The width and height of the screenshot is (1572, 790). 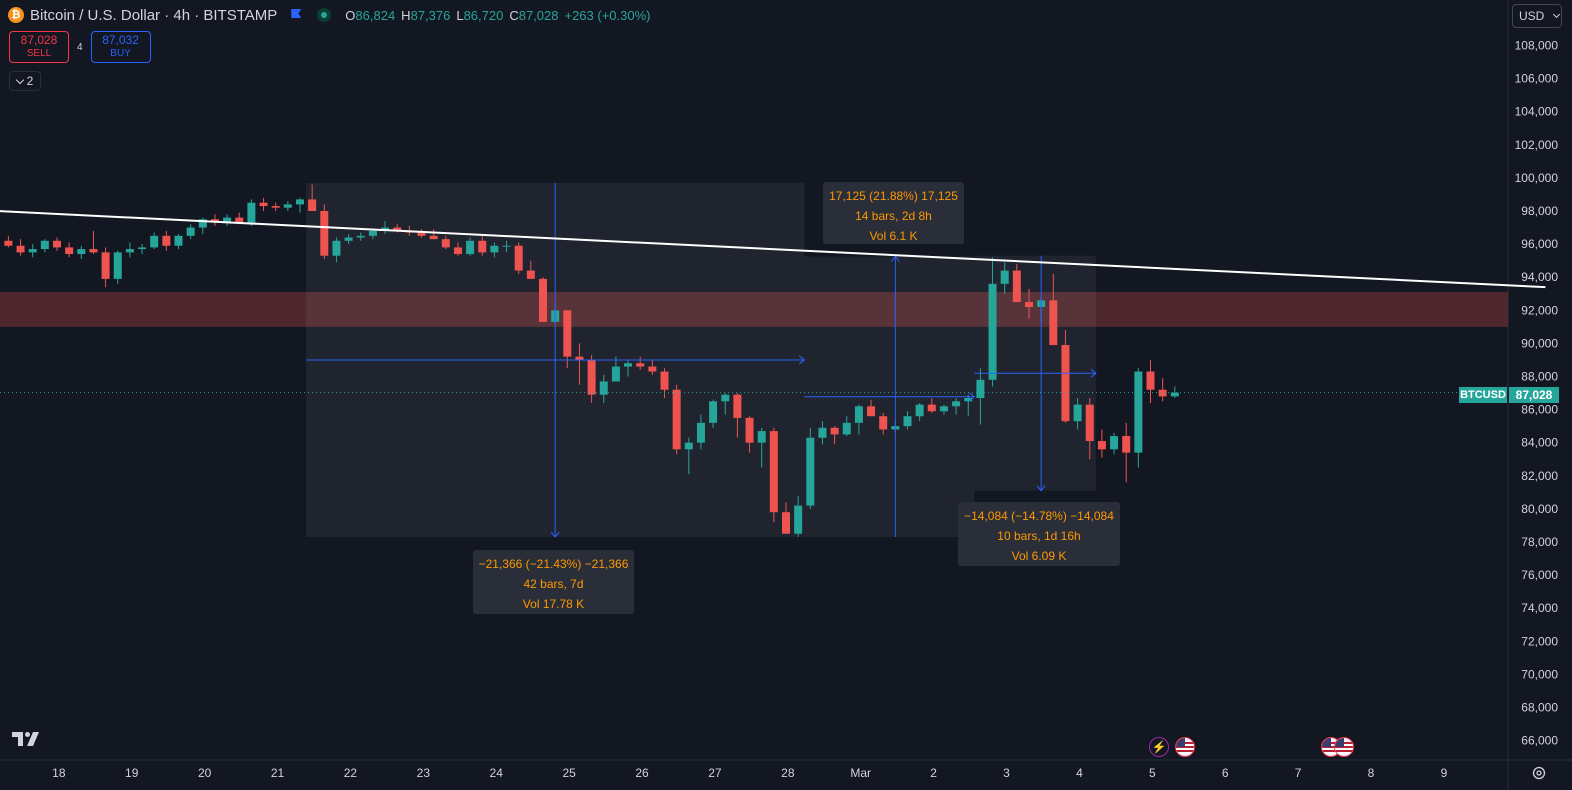 I want to click on change-value: +263 (+0.30%), so click(x=607, y=15).